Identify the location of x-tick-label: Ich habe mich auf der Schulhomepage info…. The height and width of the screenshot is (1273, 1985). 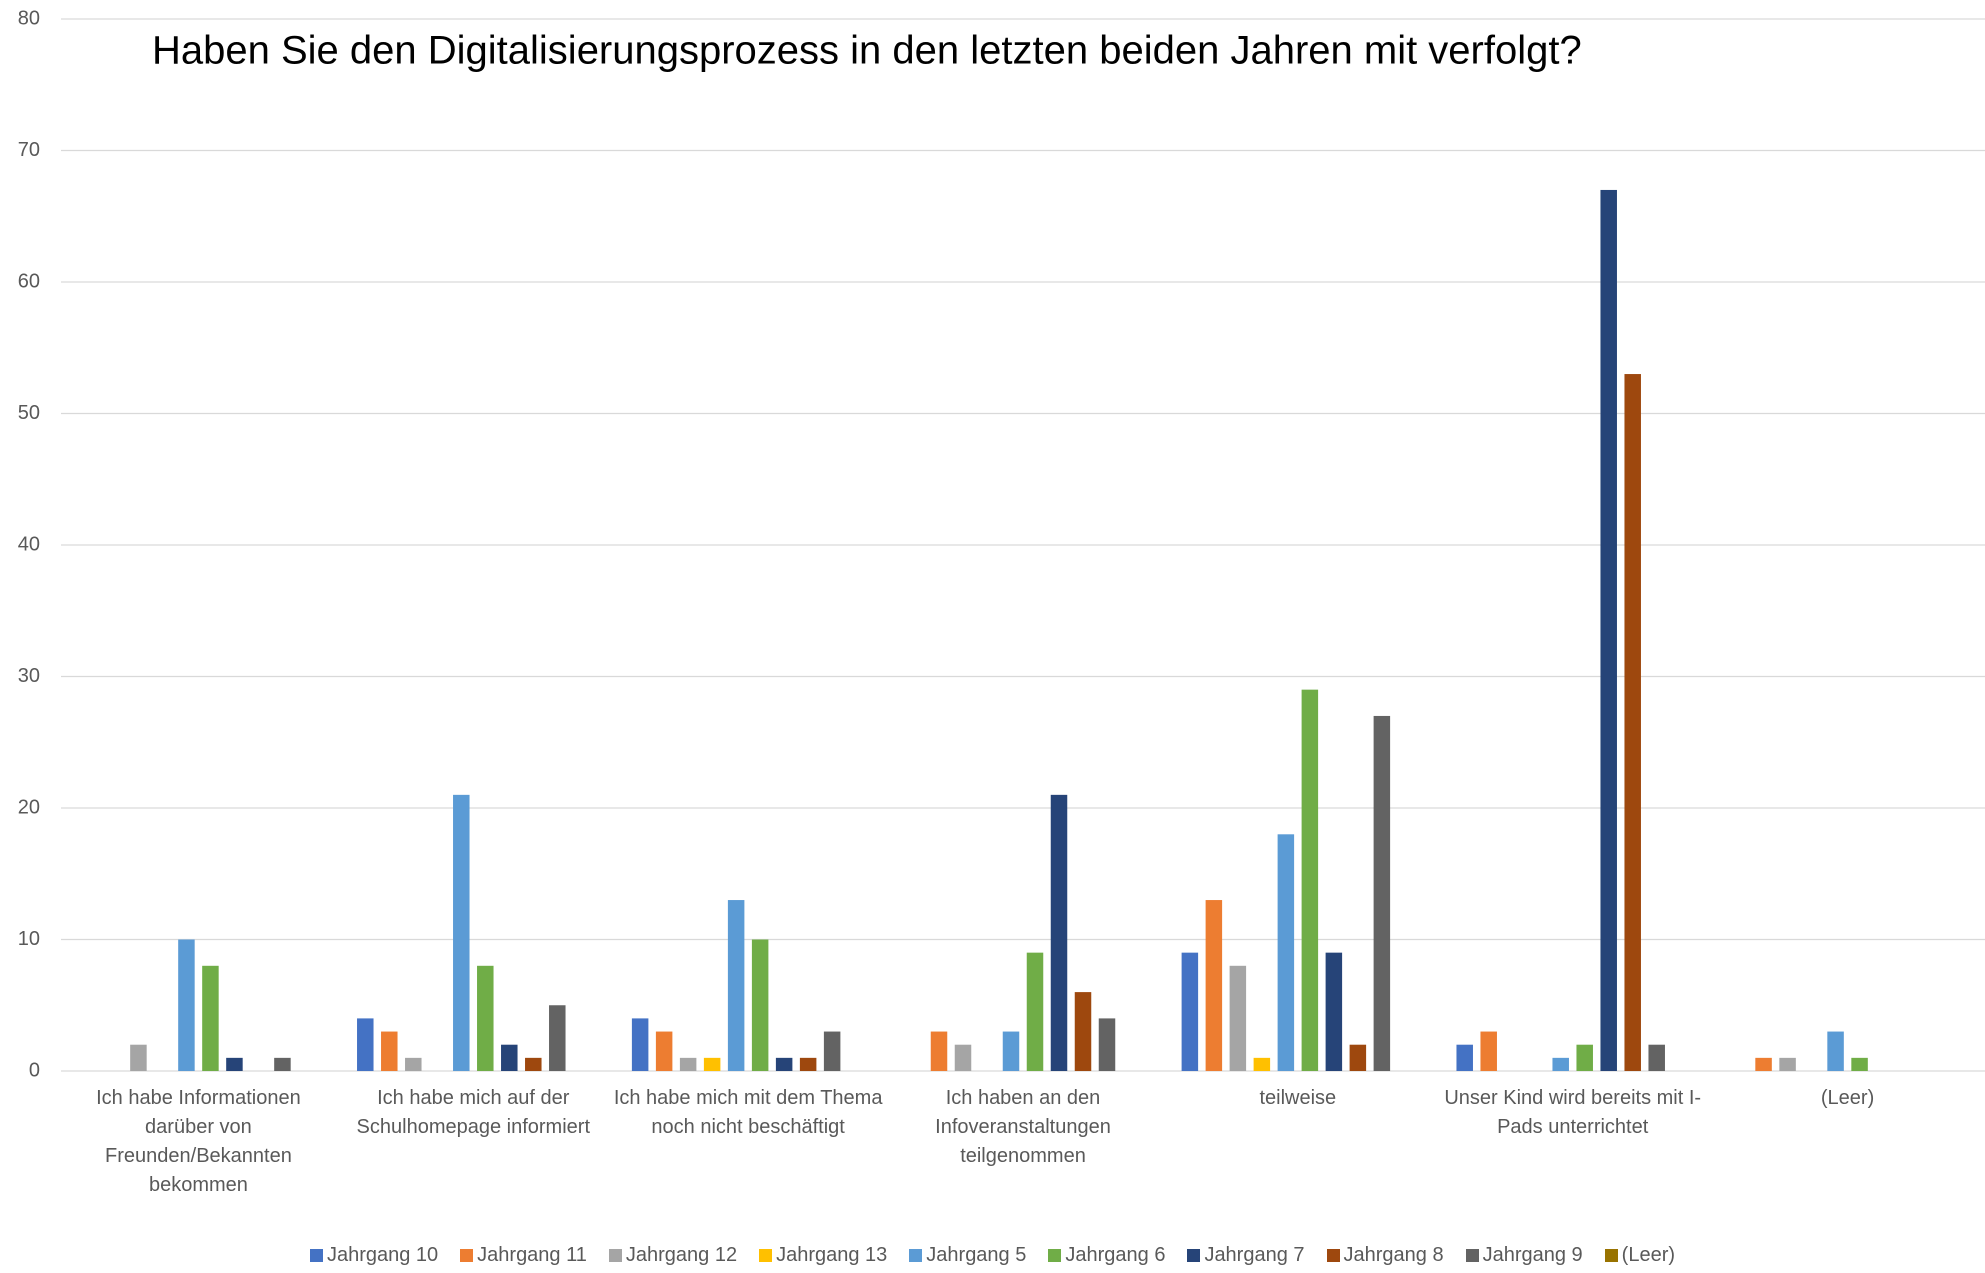
(473, 1112).